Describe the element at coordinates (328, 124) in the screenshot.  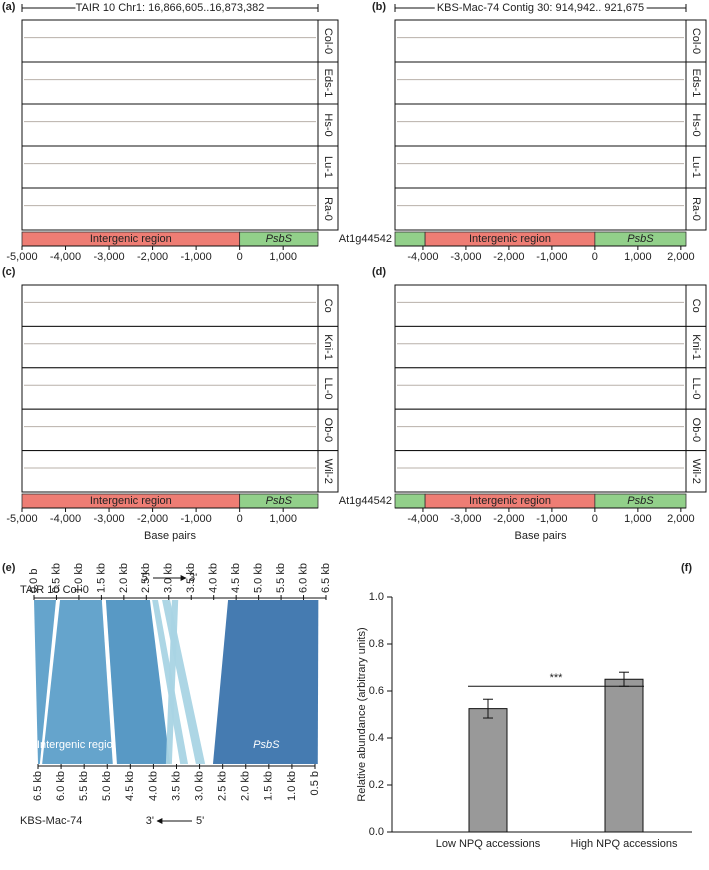
I see `track-label: Hs-0` at that location.